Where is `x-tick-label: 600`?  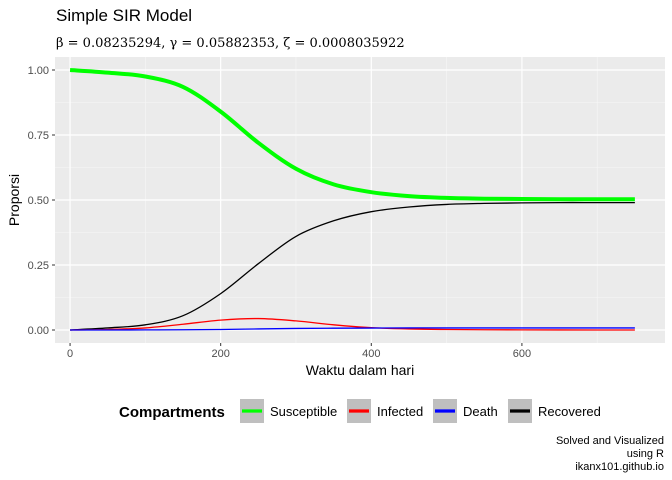
x-tick-label: 600 is located at coordinates (522, 354).